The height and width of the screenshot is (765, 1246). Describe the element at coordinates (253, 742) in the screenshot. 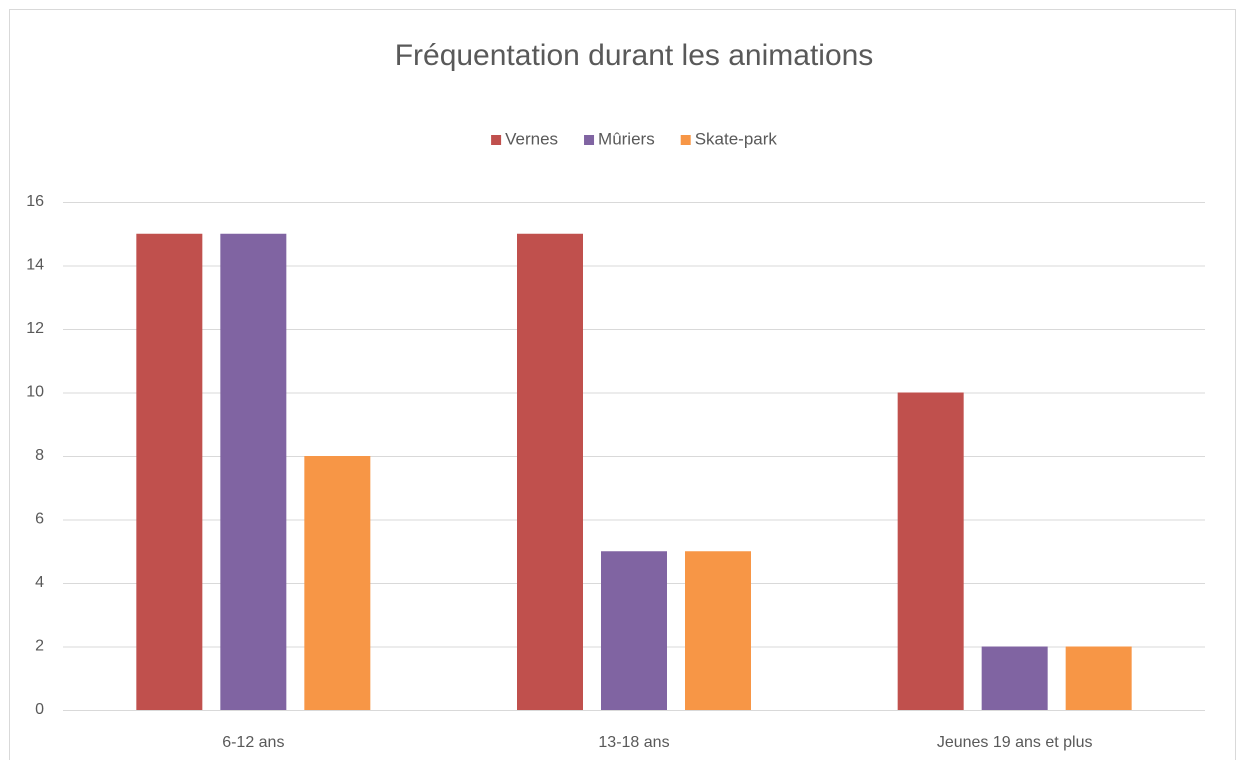

I see `x-tick-label: 6-12 ans` at that location.